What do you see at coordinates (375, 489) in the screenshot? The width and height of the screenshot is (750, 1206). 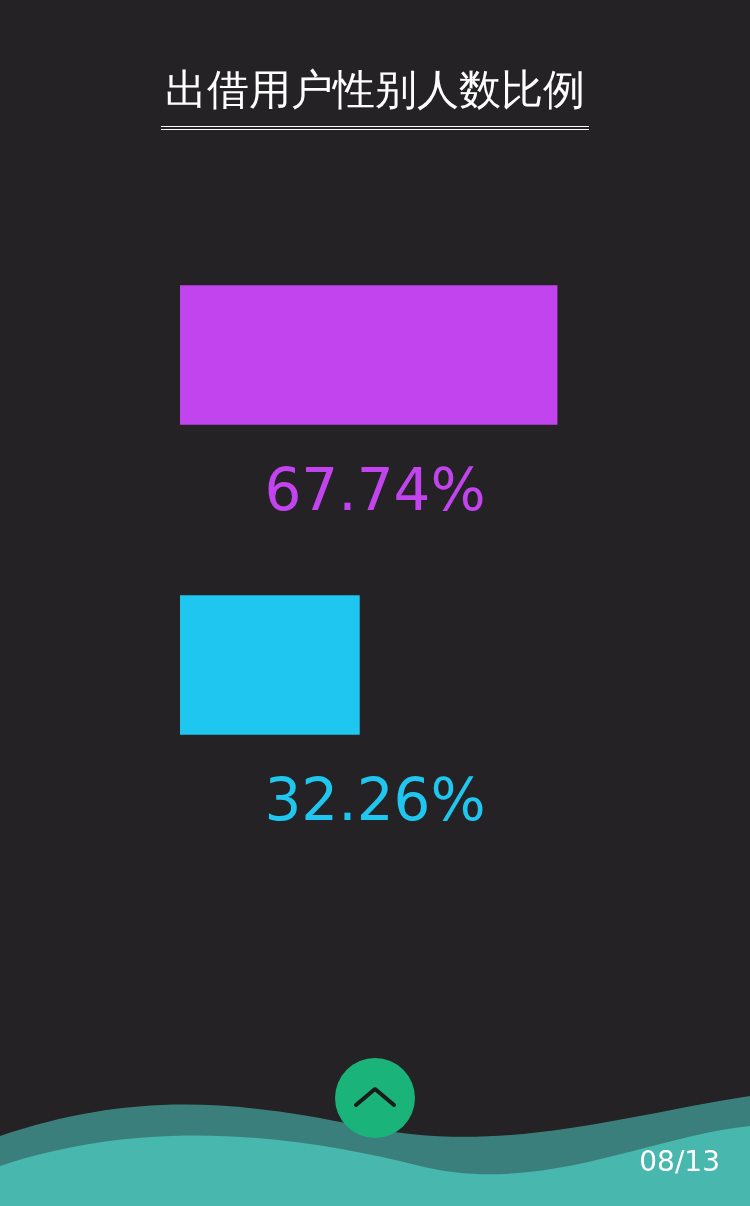 I see `data-label: 67.74%` at bounding box center [375, 489].